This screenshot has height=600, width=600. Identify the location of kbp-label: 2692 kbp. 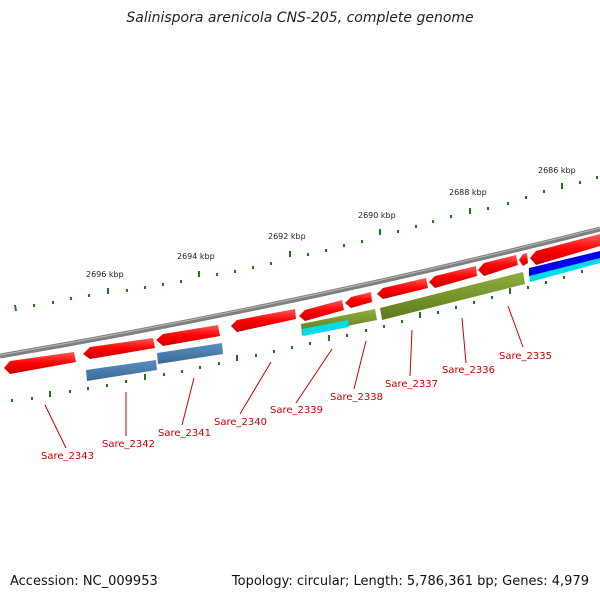
(287, 236).